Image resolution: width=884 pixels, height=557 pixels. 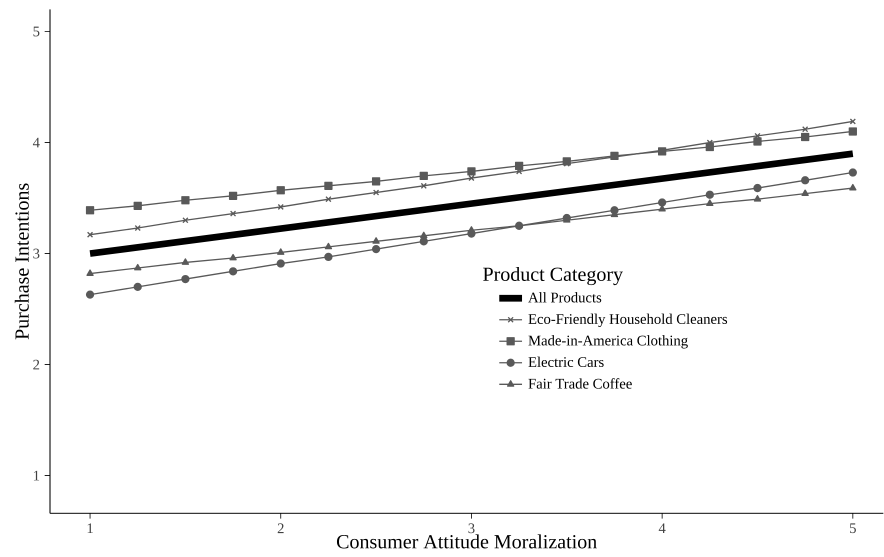 I want to click on x-tick-label: 3, so click(x=471, y=528).